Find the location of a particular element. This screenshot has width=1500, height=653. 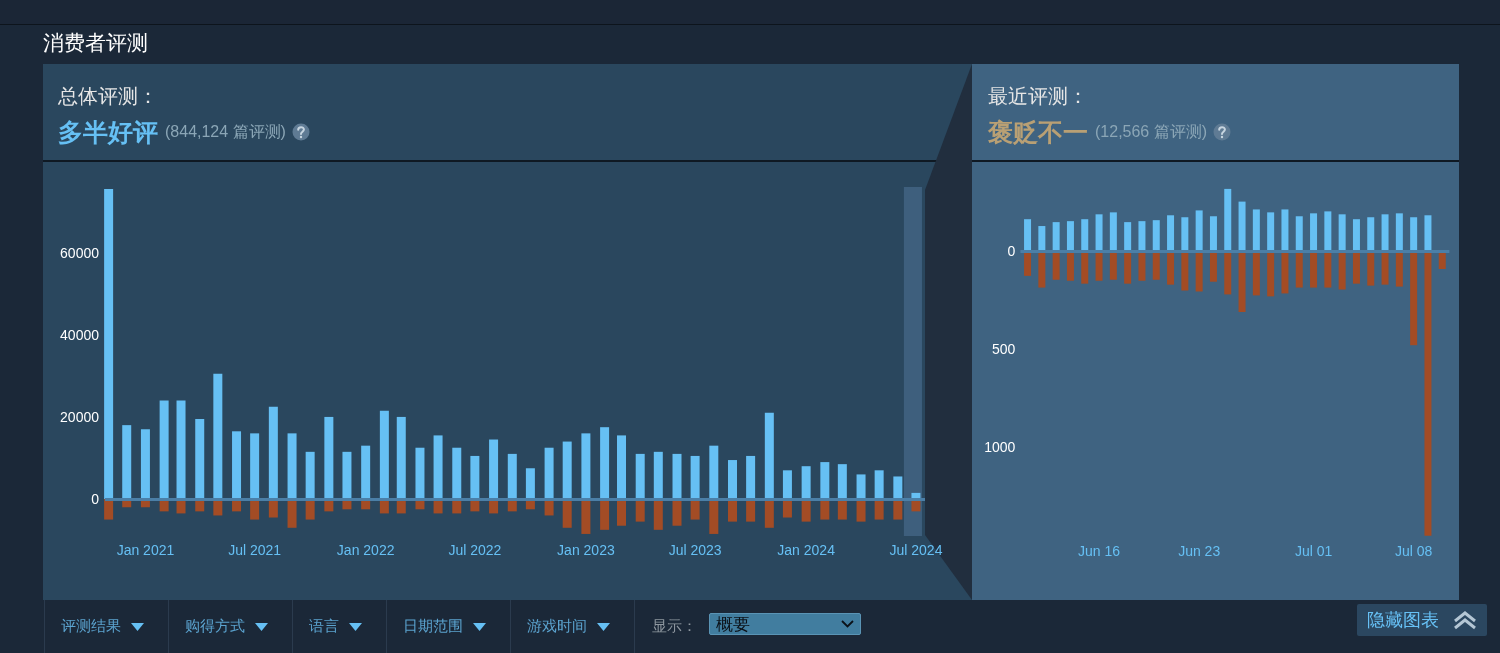

hide-button: 隐藏图表 is located at coordinates (1422, 620).